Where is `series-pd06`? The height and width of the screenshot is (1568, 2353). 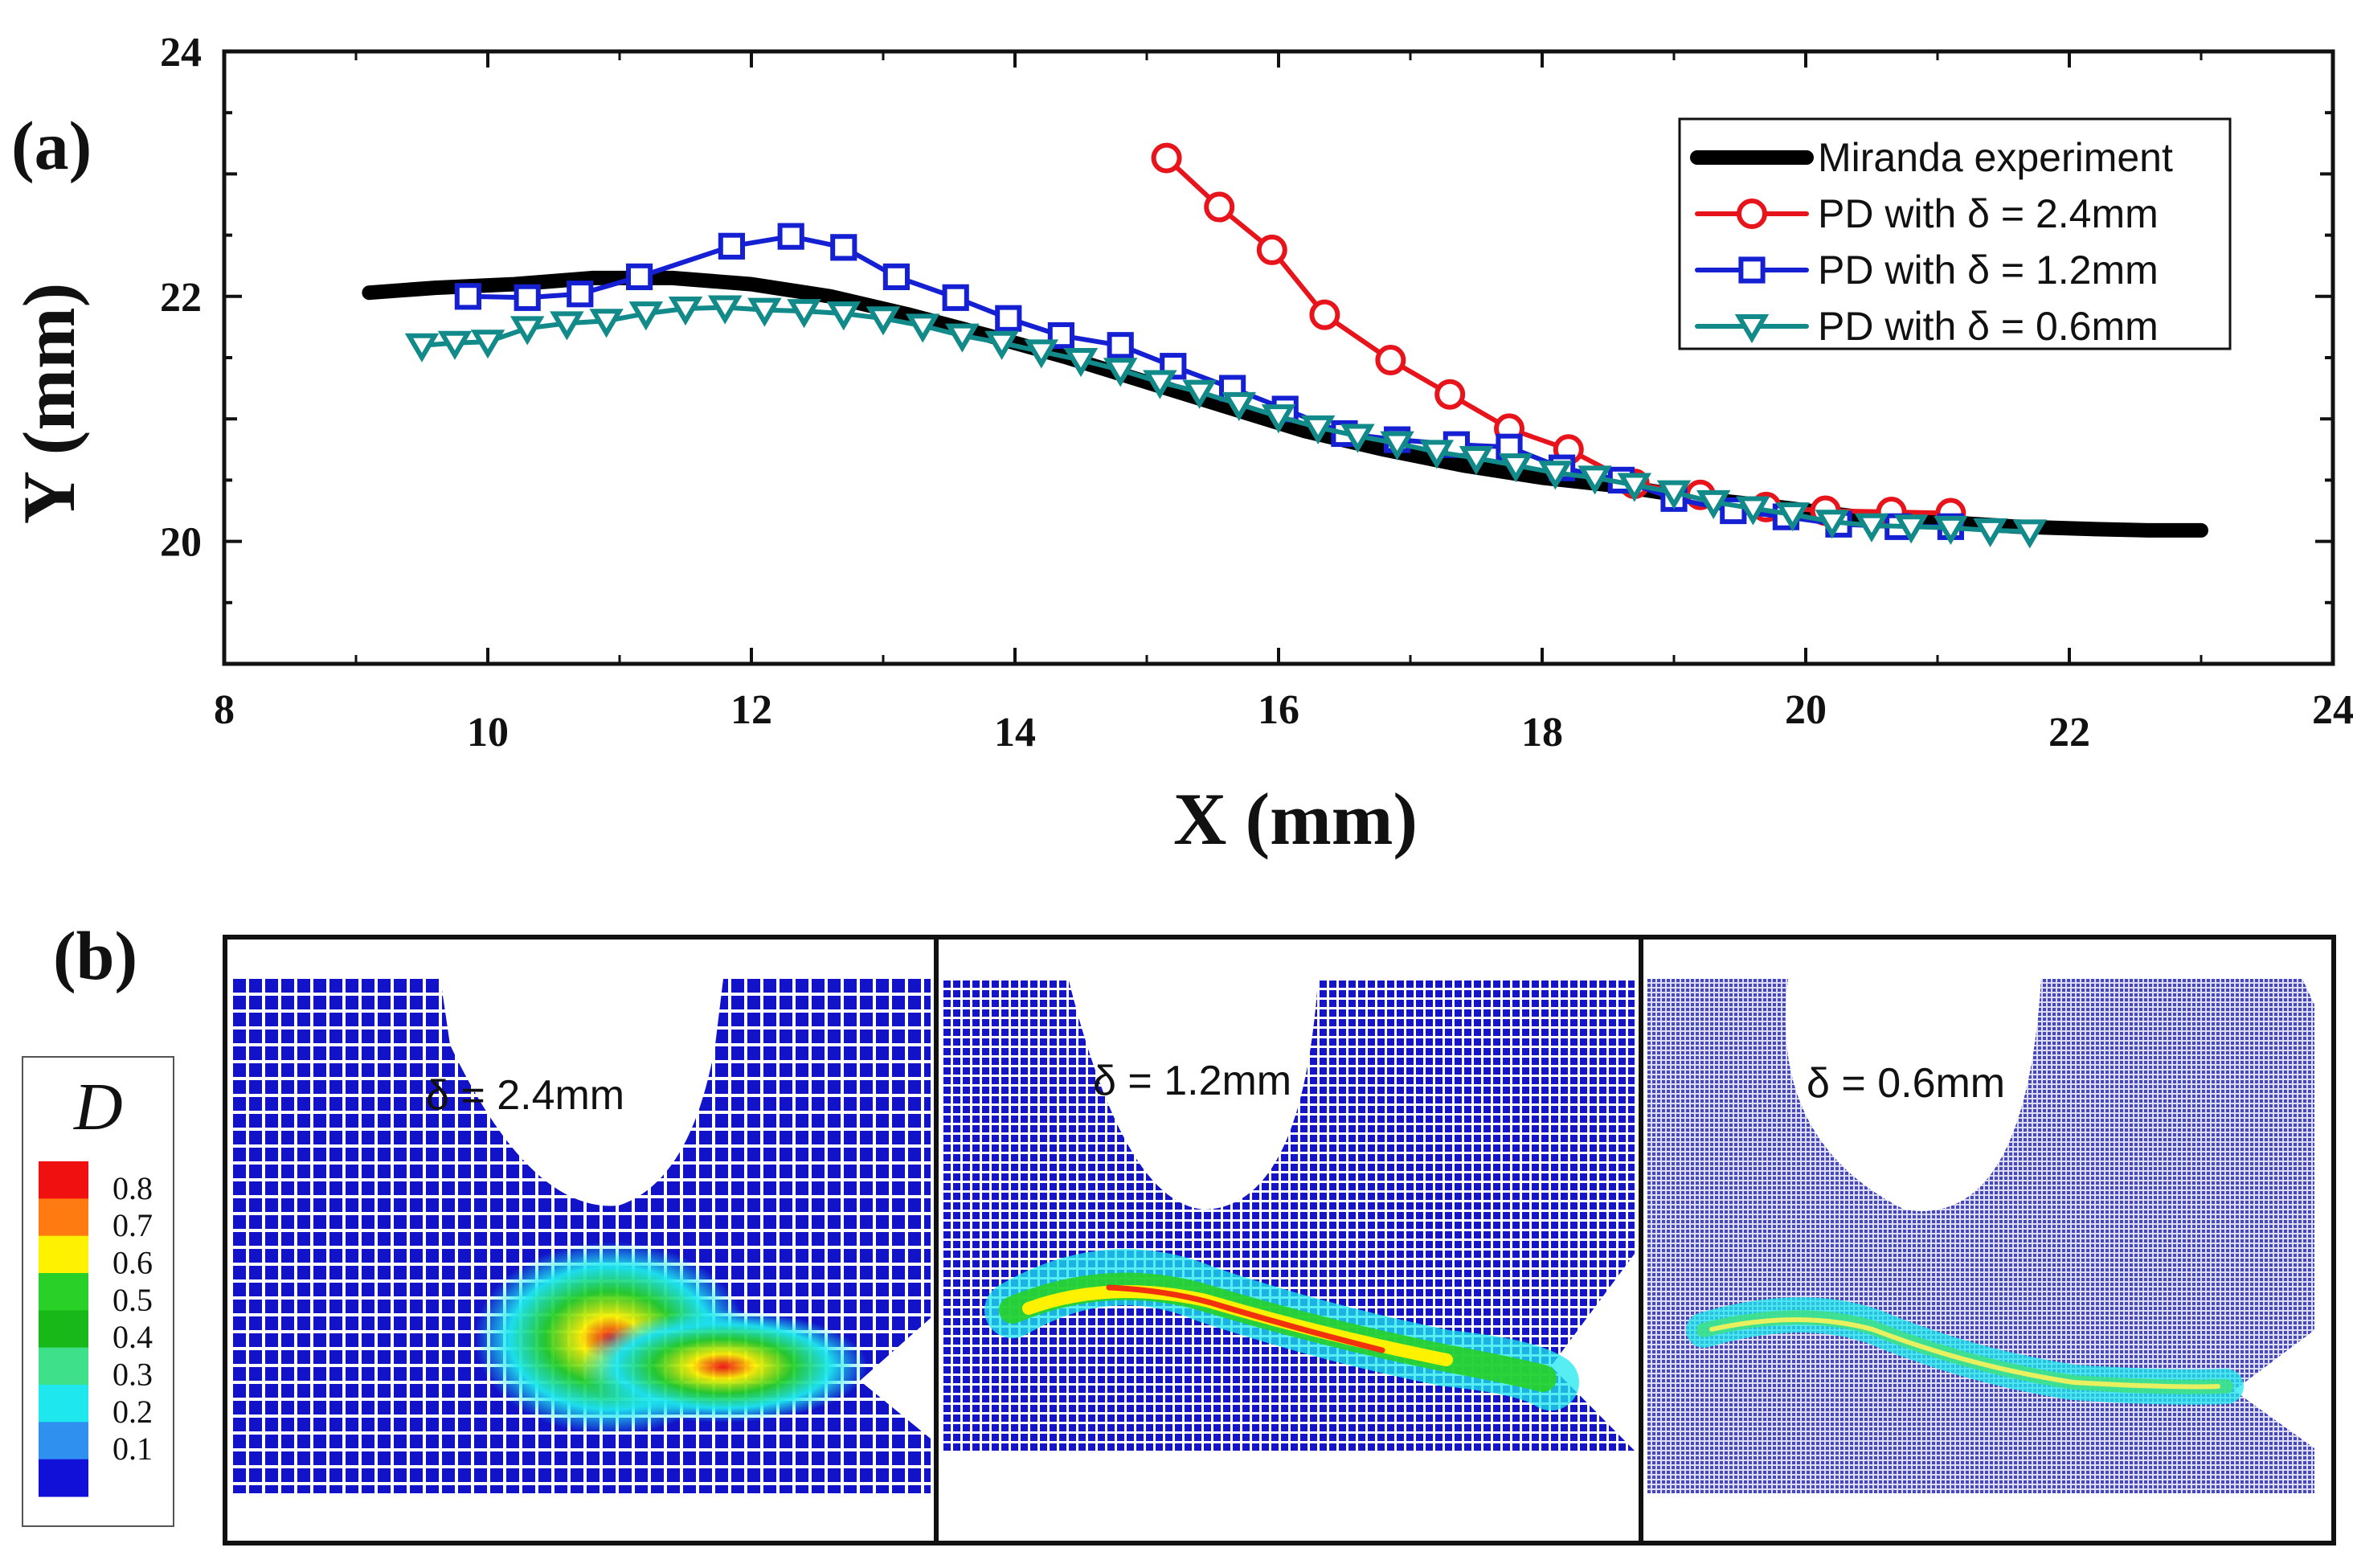
series-pd06 is located at coordinates (1226, 422).